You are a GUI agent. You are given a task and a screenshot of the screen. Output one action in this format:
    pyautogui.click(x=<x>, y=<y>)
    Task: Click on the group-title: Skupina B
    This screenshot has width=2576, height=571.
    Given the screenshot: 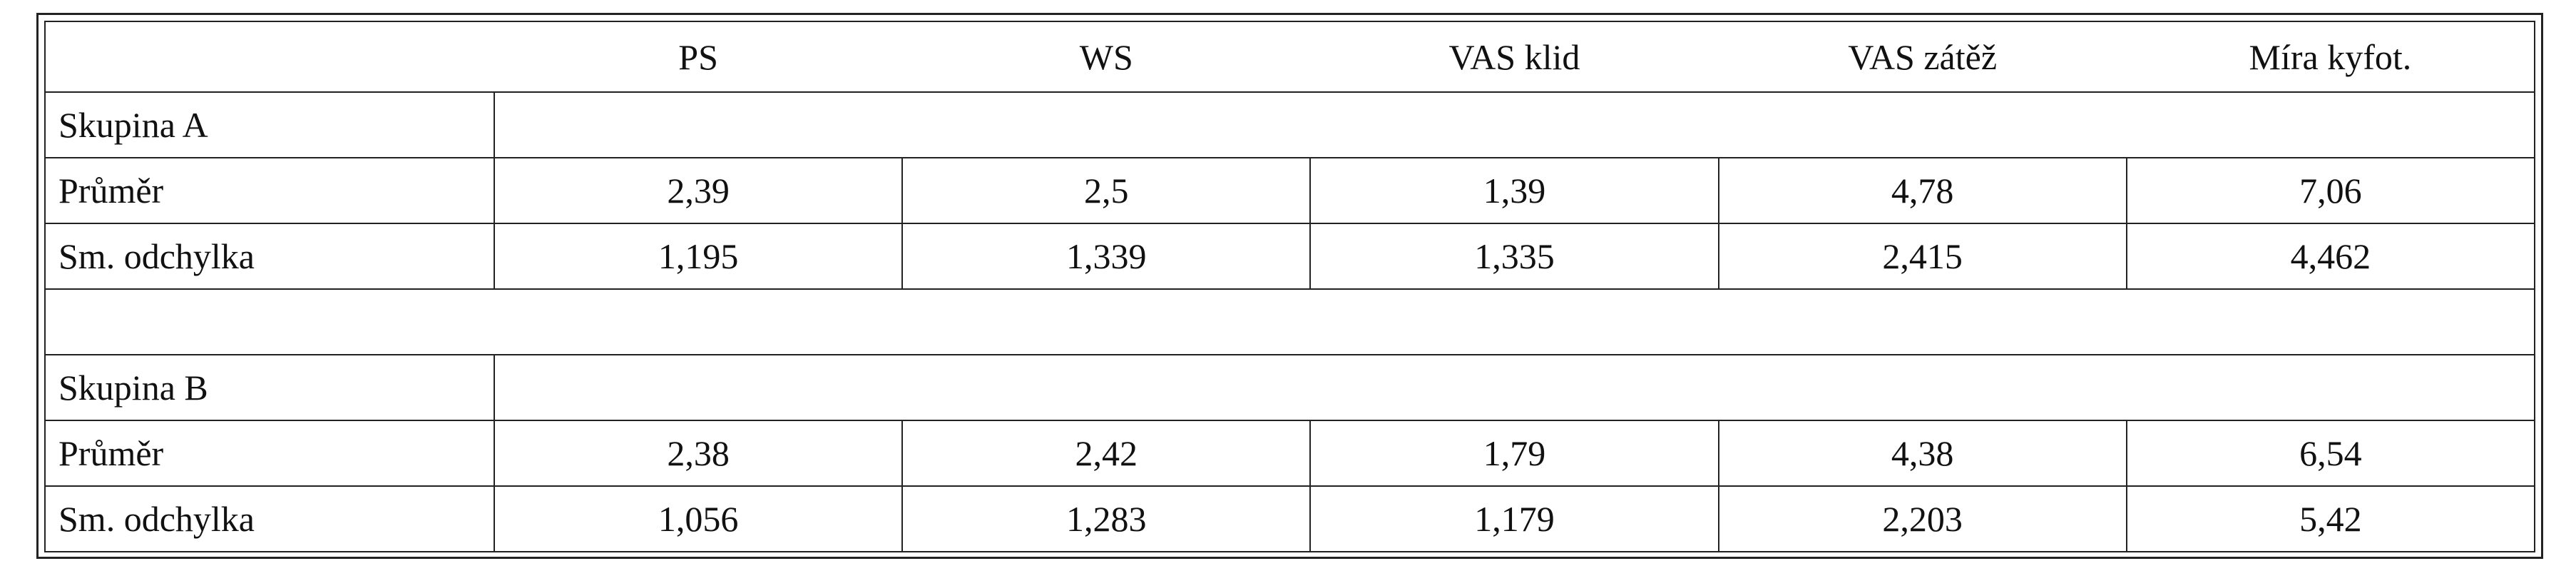 What is the action you would take?
    pyautogui.click(x=269, y=387)
    